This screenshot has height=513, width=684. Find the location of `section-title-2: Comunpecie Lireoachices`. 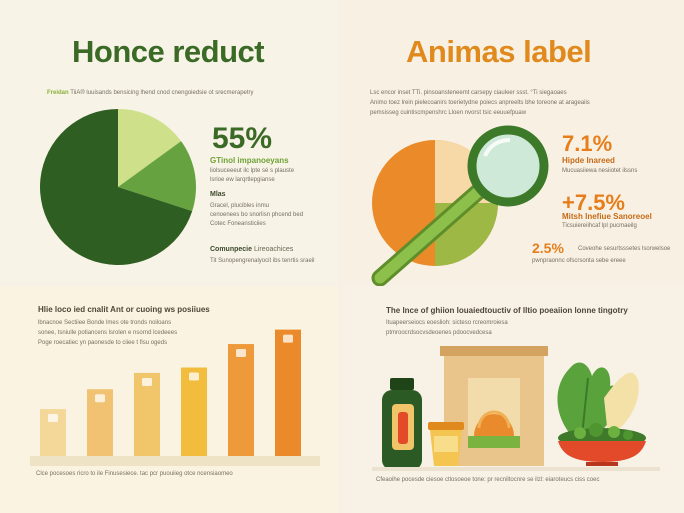

section-title-2: Comunpecie Lireoachices is located at coordinates (251, 249).